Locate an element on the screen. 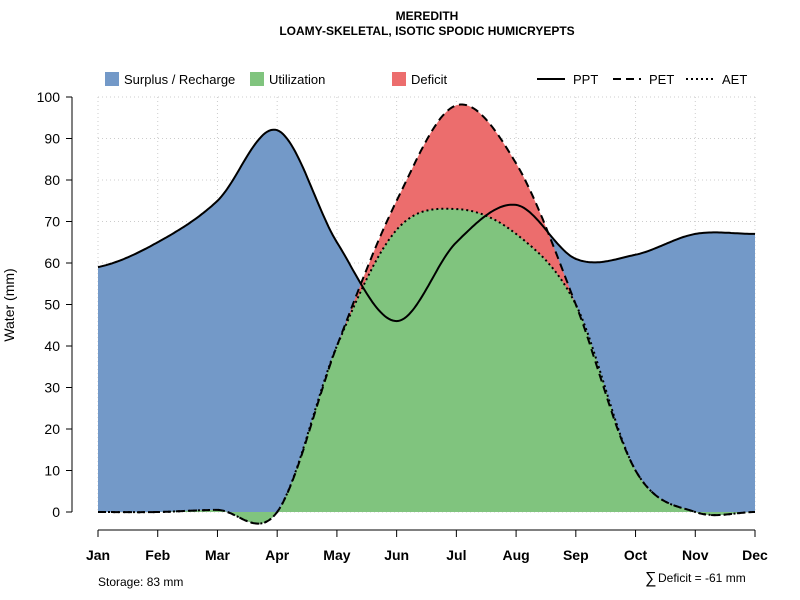 This screenshot has height=600, width=800. y-tick-label-20: 20 is located at coordinates (52, 429).